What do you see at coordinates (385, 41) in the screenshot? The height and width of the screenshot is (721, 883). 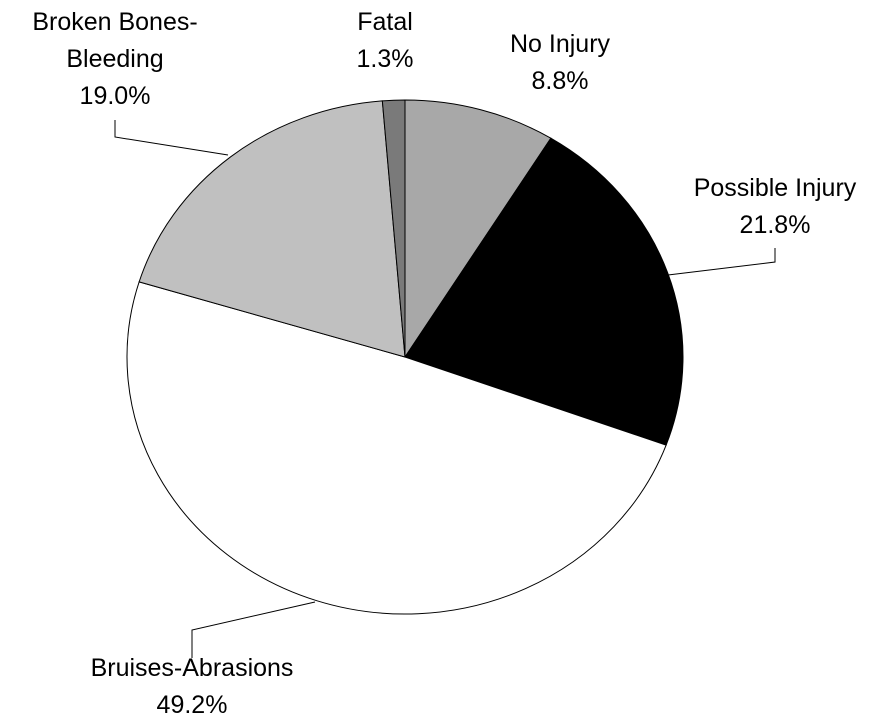 I see `slice-label: Fatal 1.3%` at bounding box center [385, 41].